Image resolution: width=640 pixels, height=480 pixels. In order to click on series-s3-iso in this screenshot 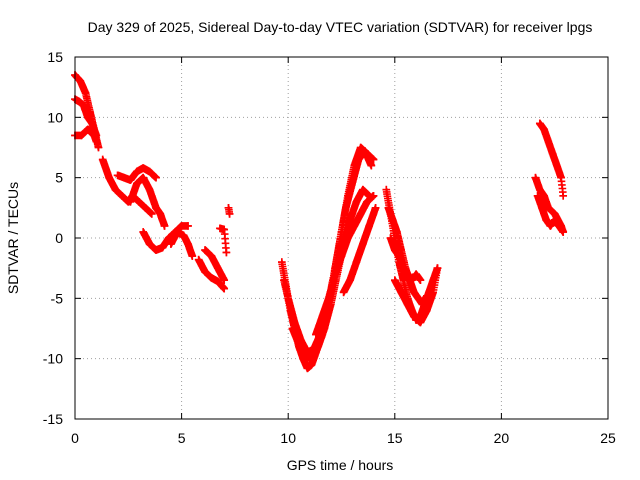, I will do `click(223, 240)`.